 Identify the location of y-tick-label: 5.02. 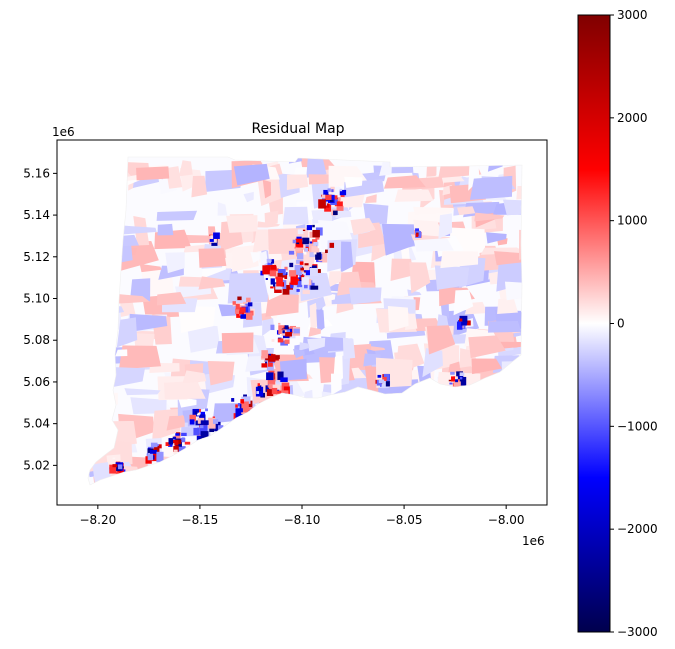
(36, 465).